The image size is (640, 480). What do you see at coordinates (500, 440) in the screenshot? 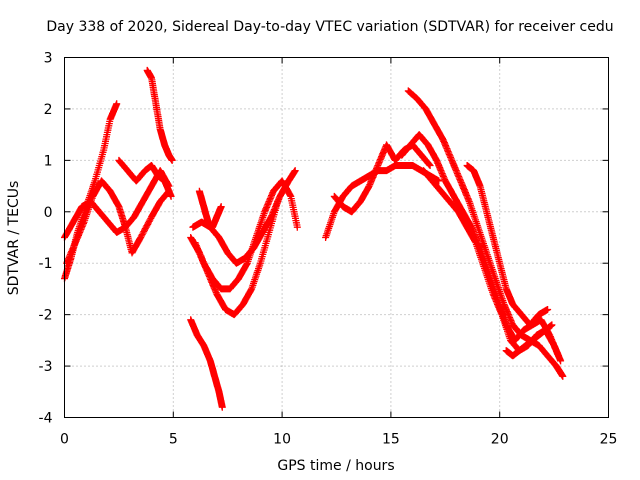
I see `x-tick-label: 20` at bounding box center [500, 440].